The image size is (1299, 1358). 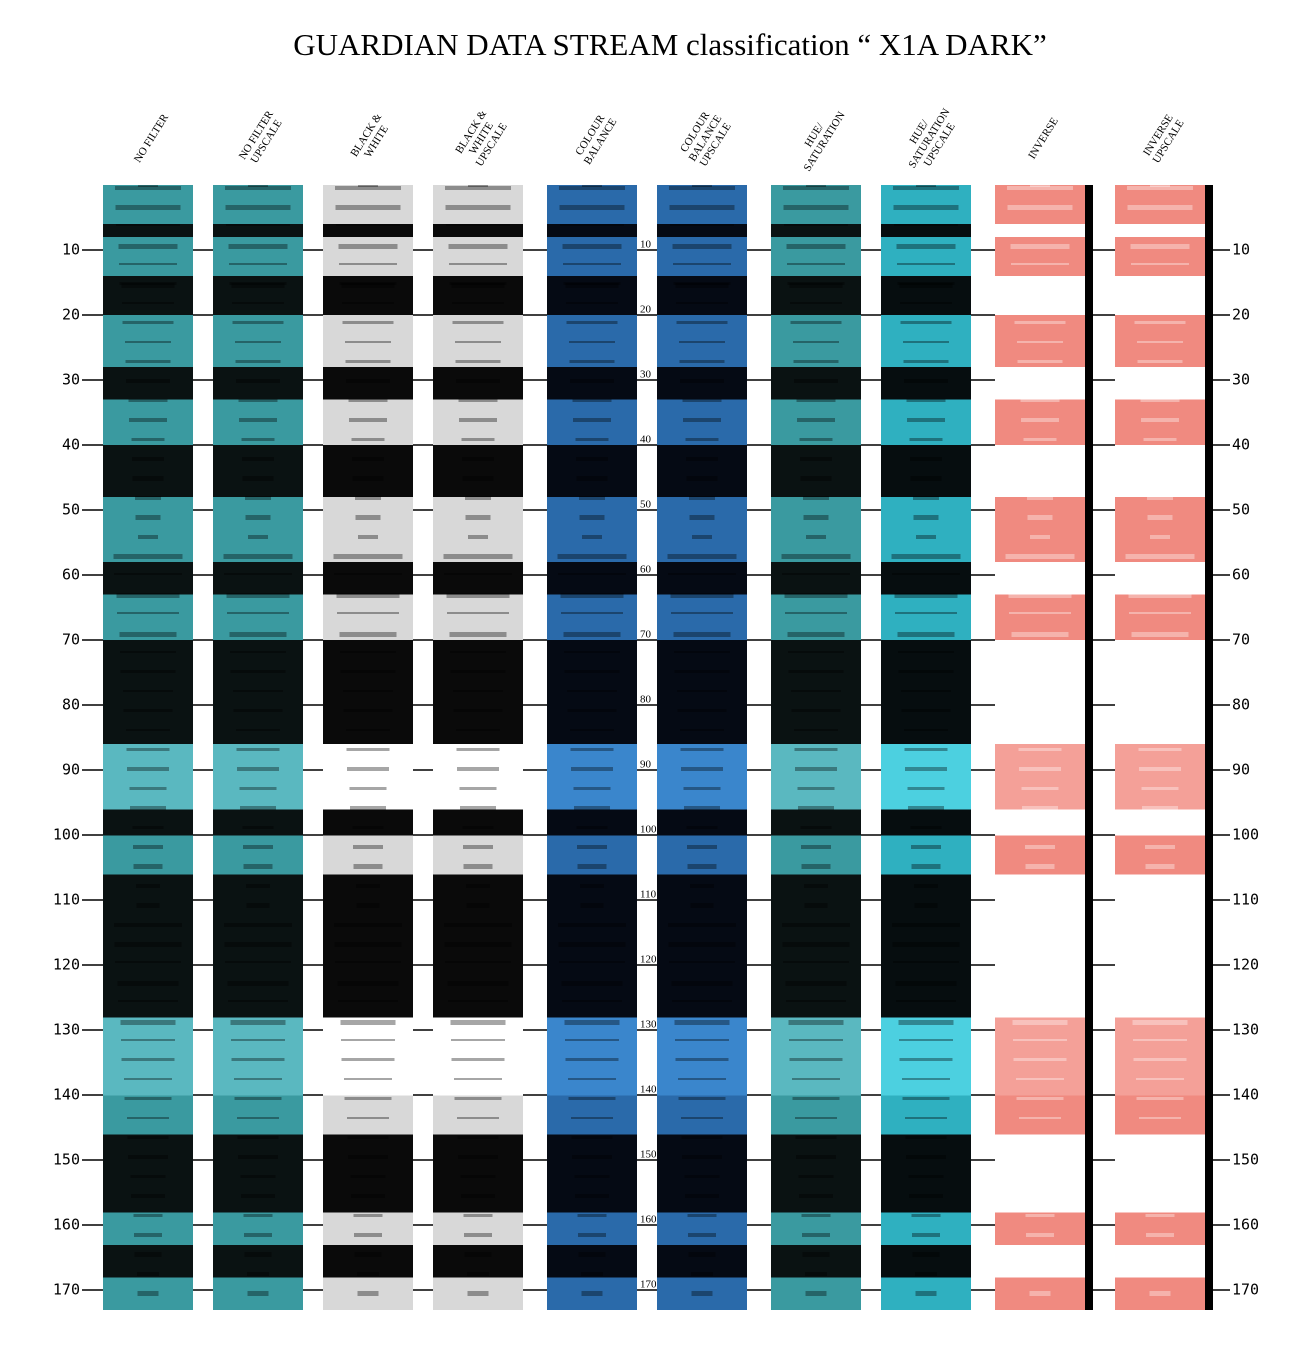 I want to click on scale-label-left: 130, so click(x=66, y=1030).